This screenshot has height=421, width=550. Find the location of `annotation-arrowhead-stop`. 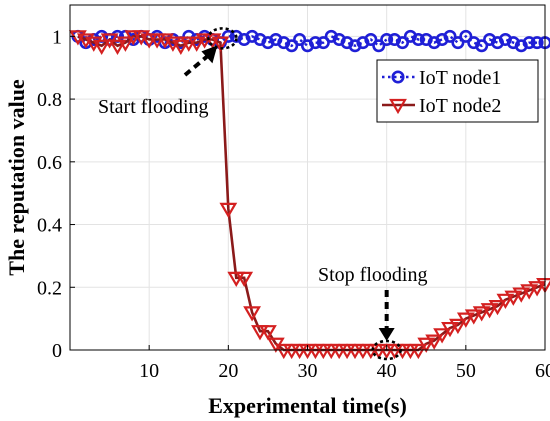

annotation-arrowhead-stop is located at coordinates (386, 334).